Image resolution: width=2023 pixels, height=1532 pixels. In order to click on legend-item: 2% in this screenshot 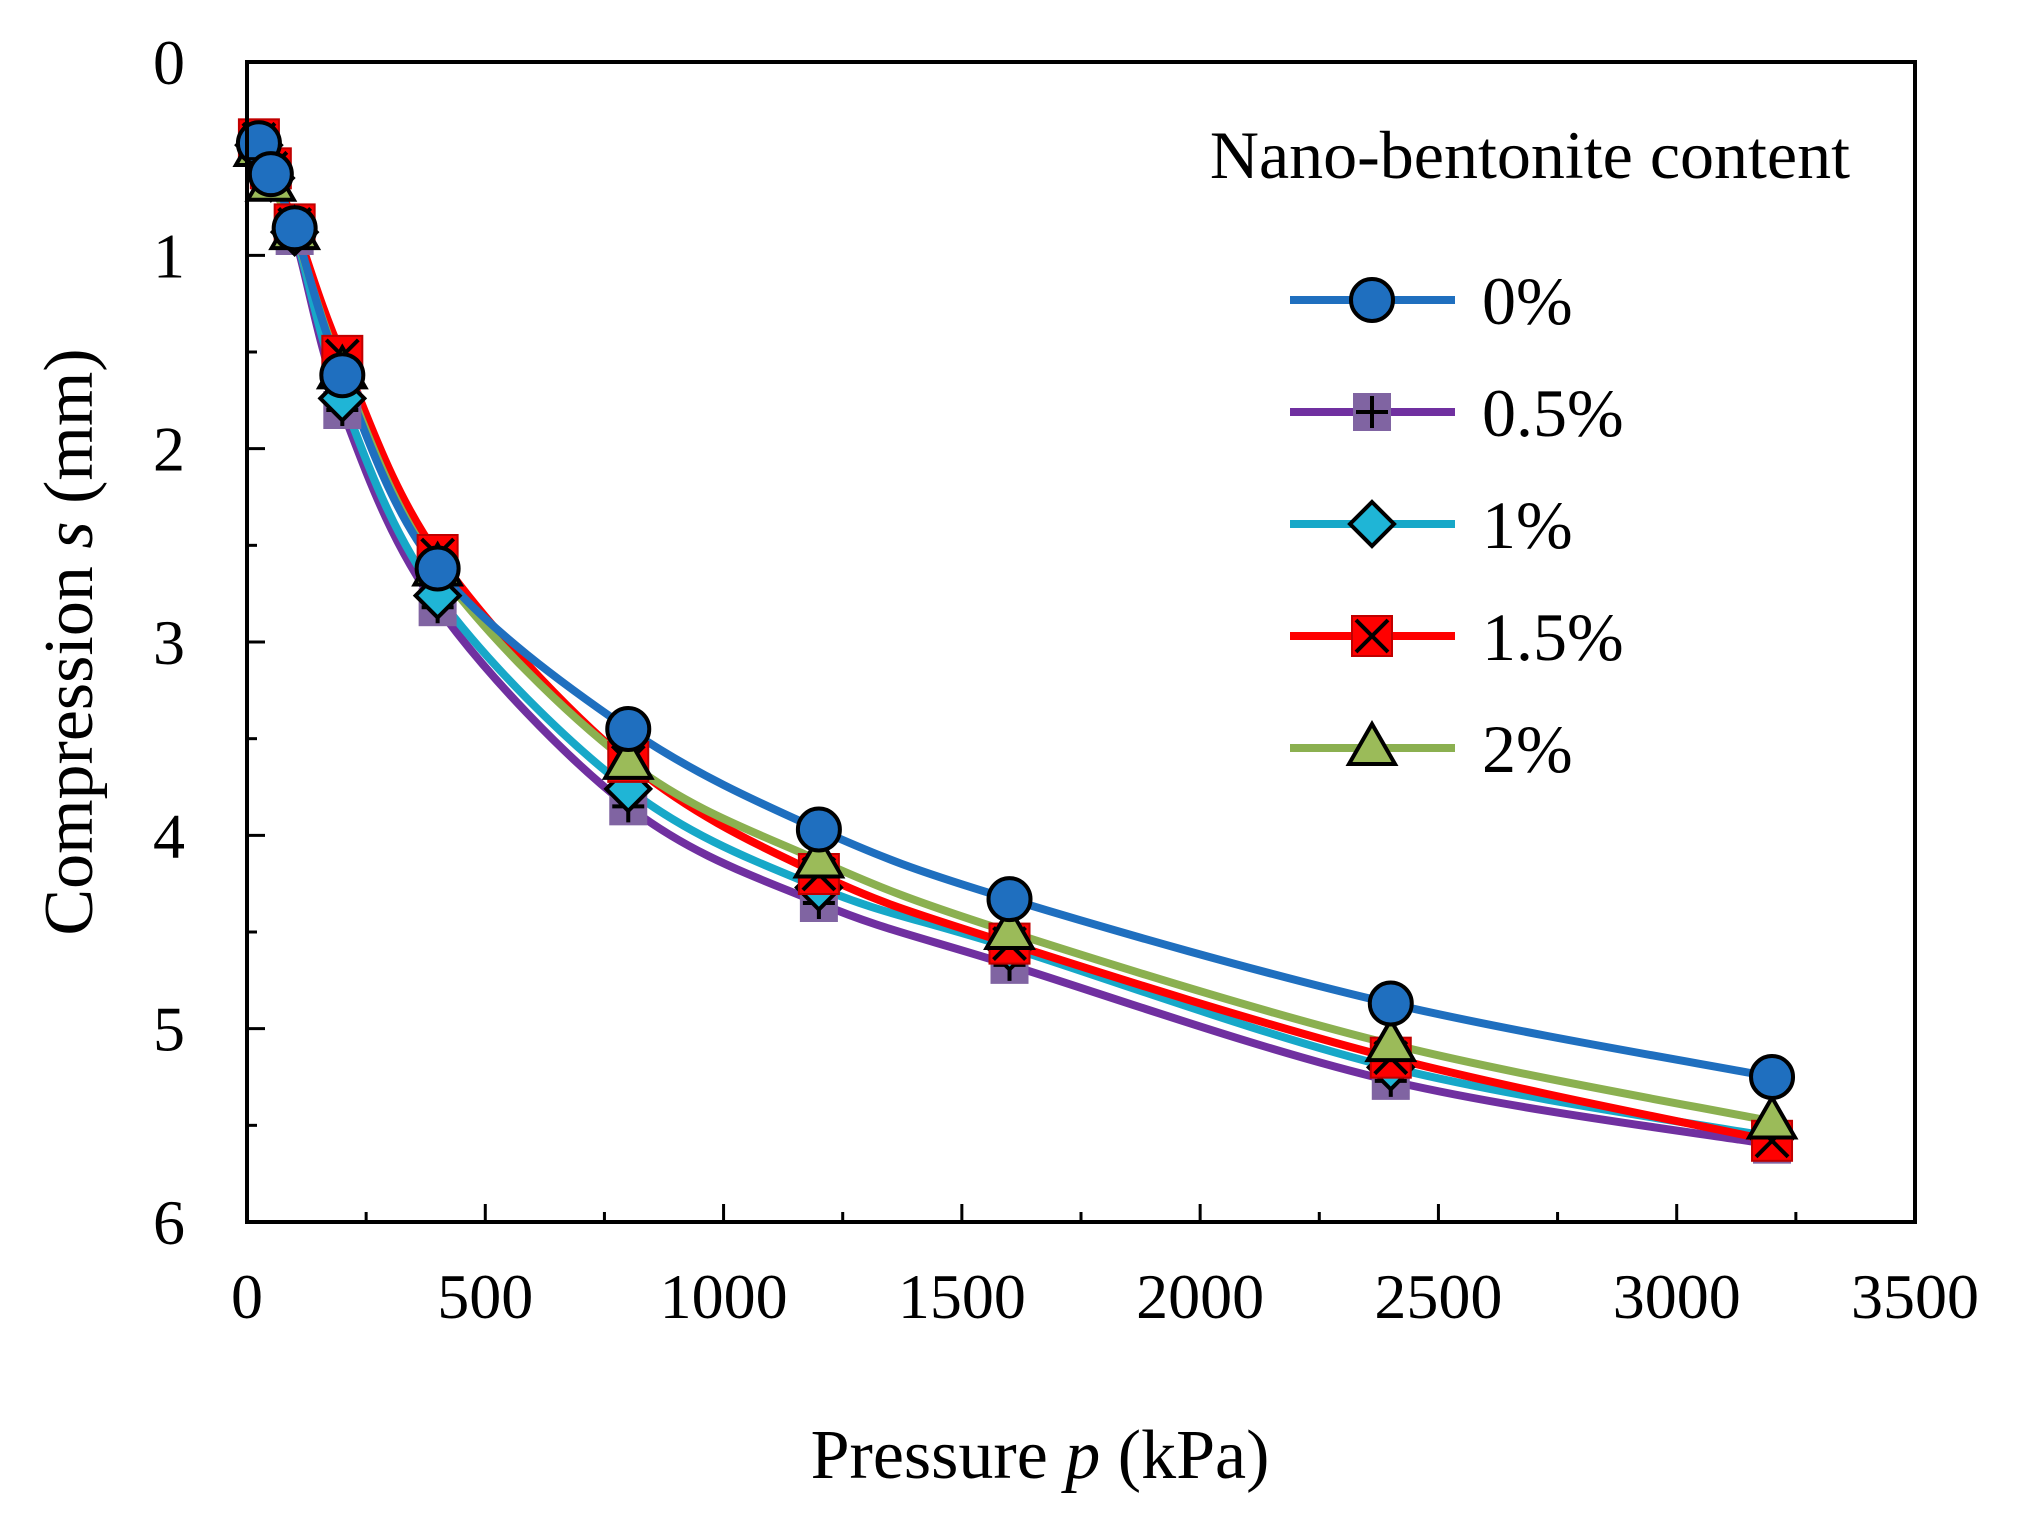, I will do `click(1431, 749)`.